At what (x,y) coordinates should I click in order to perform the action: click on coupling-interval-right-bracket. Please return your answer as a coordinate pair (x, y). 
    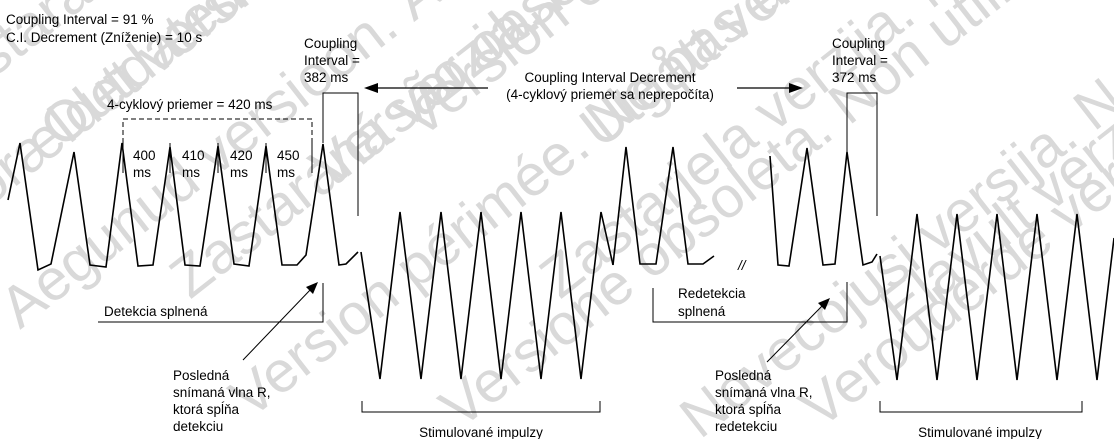
    Looking at the image, I should click on (862, 154).